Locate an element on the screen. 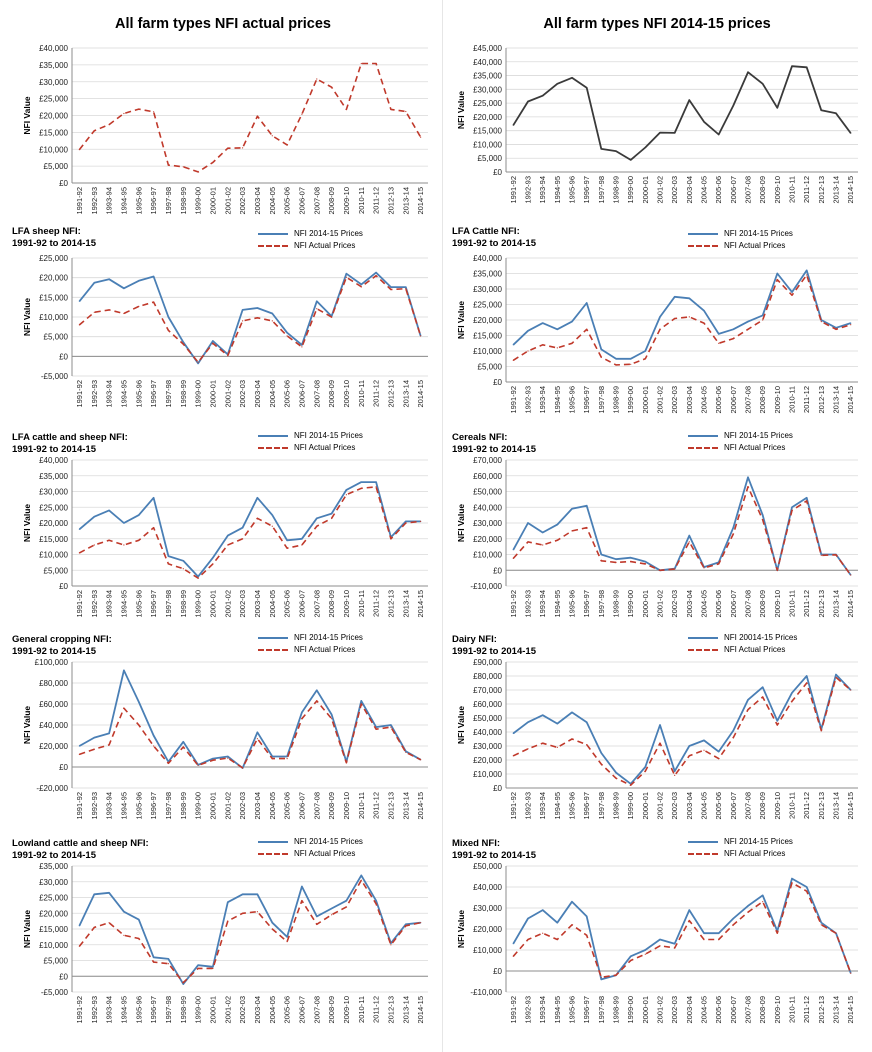  y-tick-label: £0 is located at coordinates (63, 183).